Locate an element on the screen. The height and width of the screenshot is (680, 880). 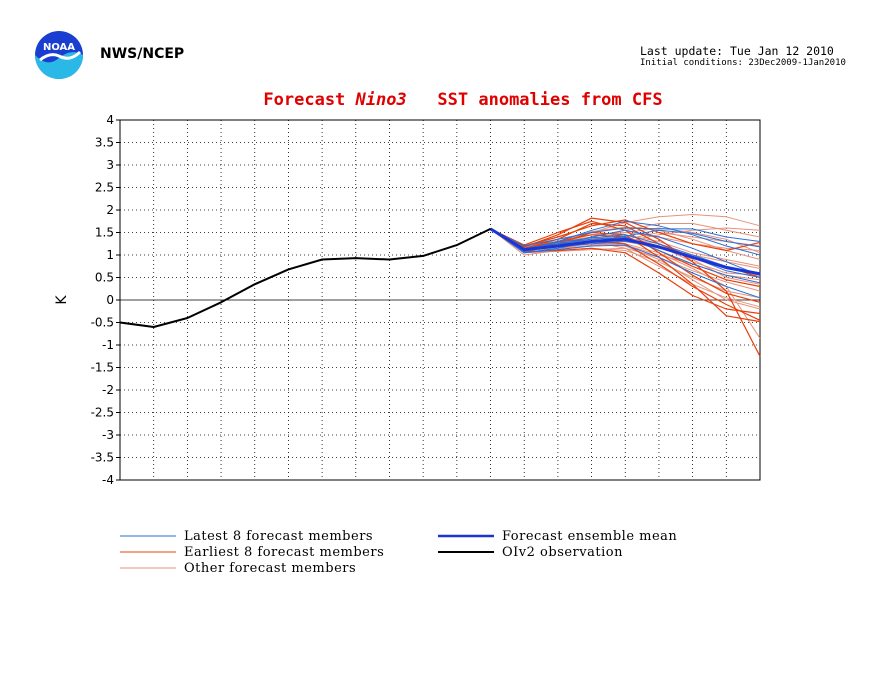
y-tick-label: -2.5 is located at coordinates (102, 413).